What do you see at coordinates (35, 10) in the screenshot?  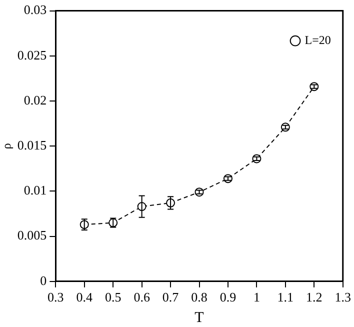 I see `y-tick-label: 0.03` at bounding box center [35, 10].